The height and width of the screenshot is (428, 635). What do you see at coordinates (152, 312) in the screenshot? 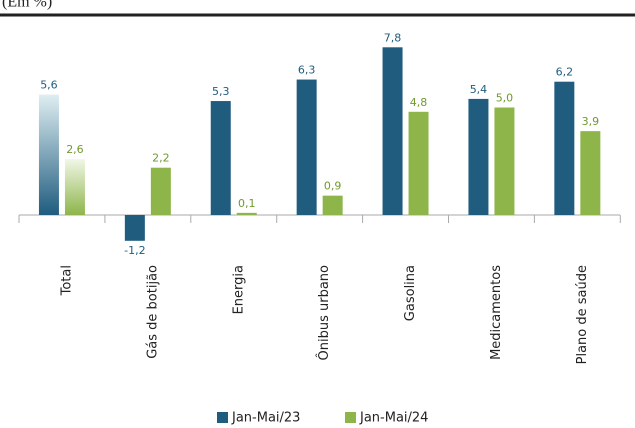
I see `x-tick-label: Gás de botijão` at bounding box center [152, 312].